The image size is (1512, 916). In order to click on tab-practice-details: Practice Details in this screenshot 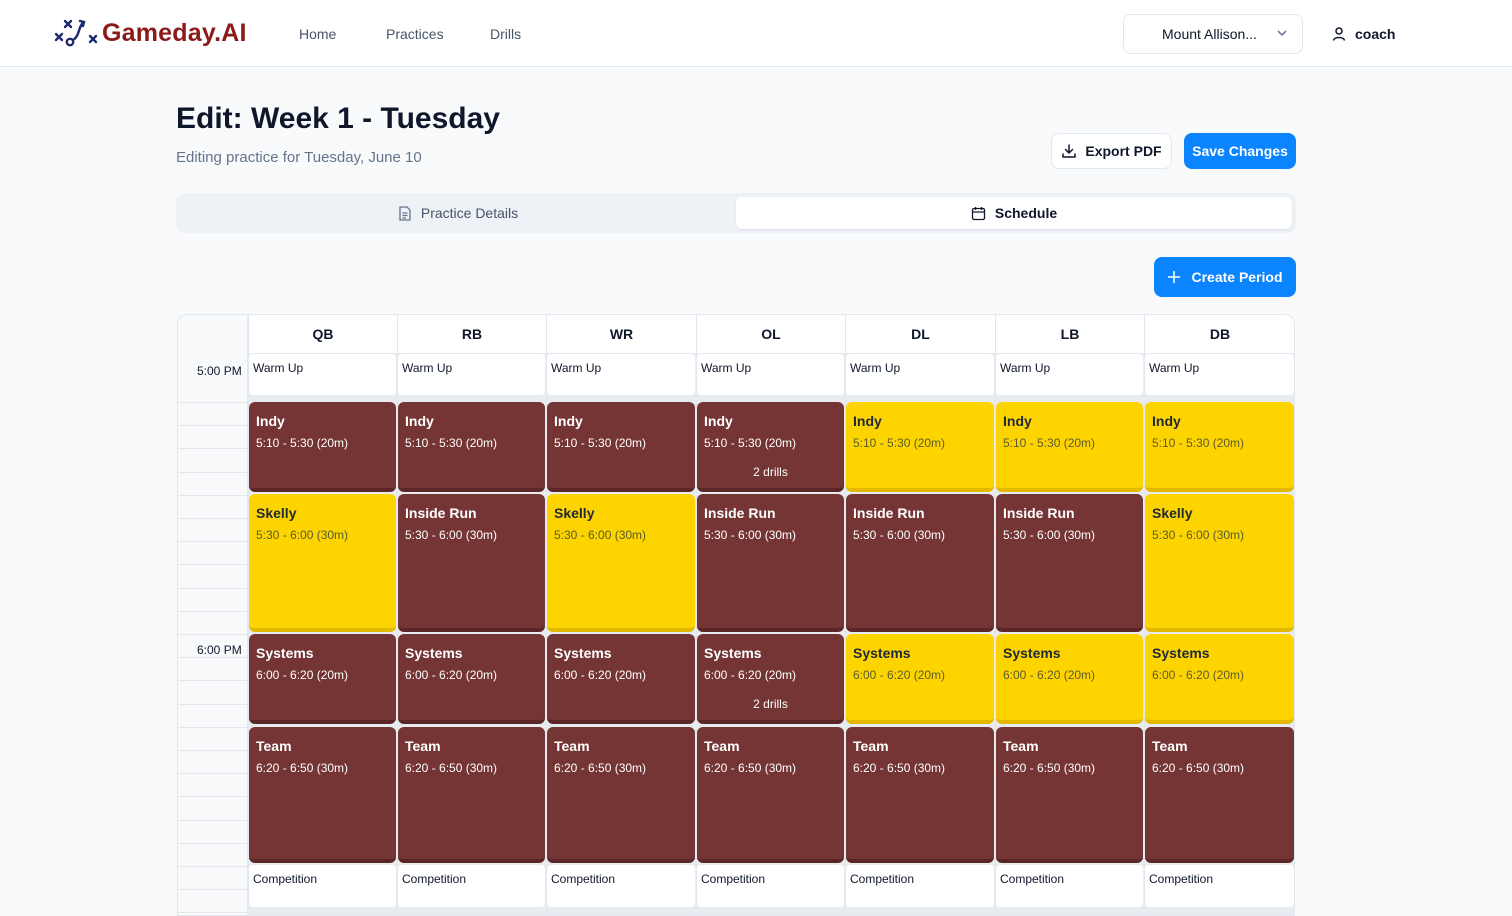, I will do `click(458, 213)`.